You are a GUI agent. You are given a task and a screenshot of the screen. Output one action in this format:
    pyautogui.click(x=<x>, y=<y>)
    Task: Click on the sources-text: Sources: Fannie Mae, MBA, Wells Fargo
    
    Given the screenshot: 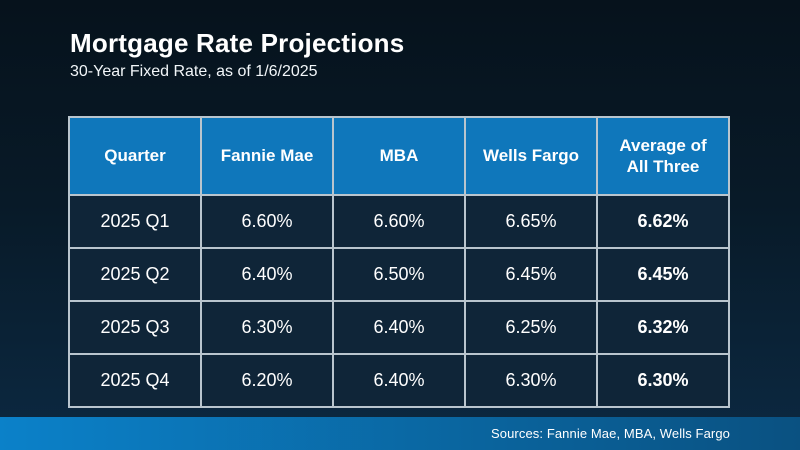 What is the action you would take?
    pyautogui.click(x=610, y=433)
    